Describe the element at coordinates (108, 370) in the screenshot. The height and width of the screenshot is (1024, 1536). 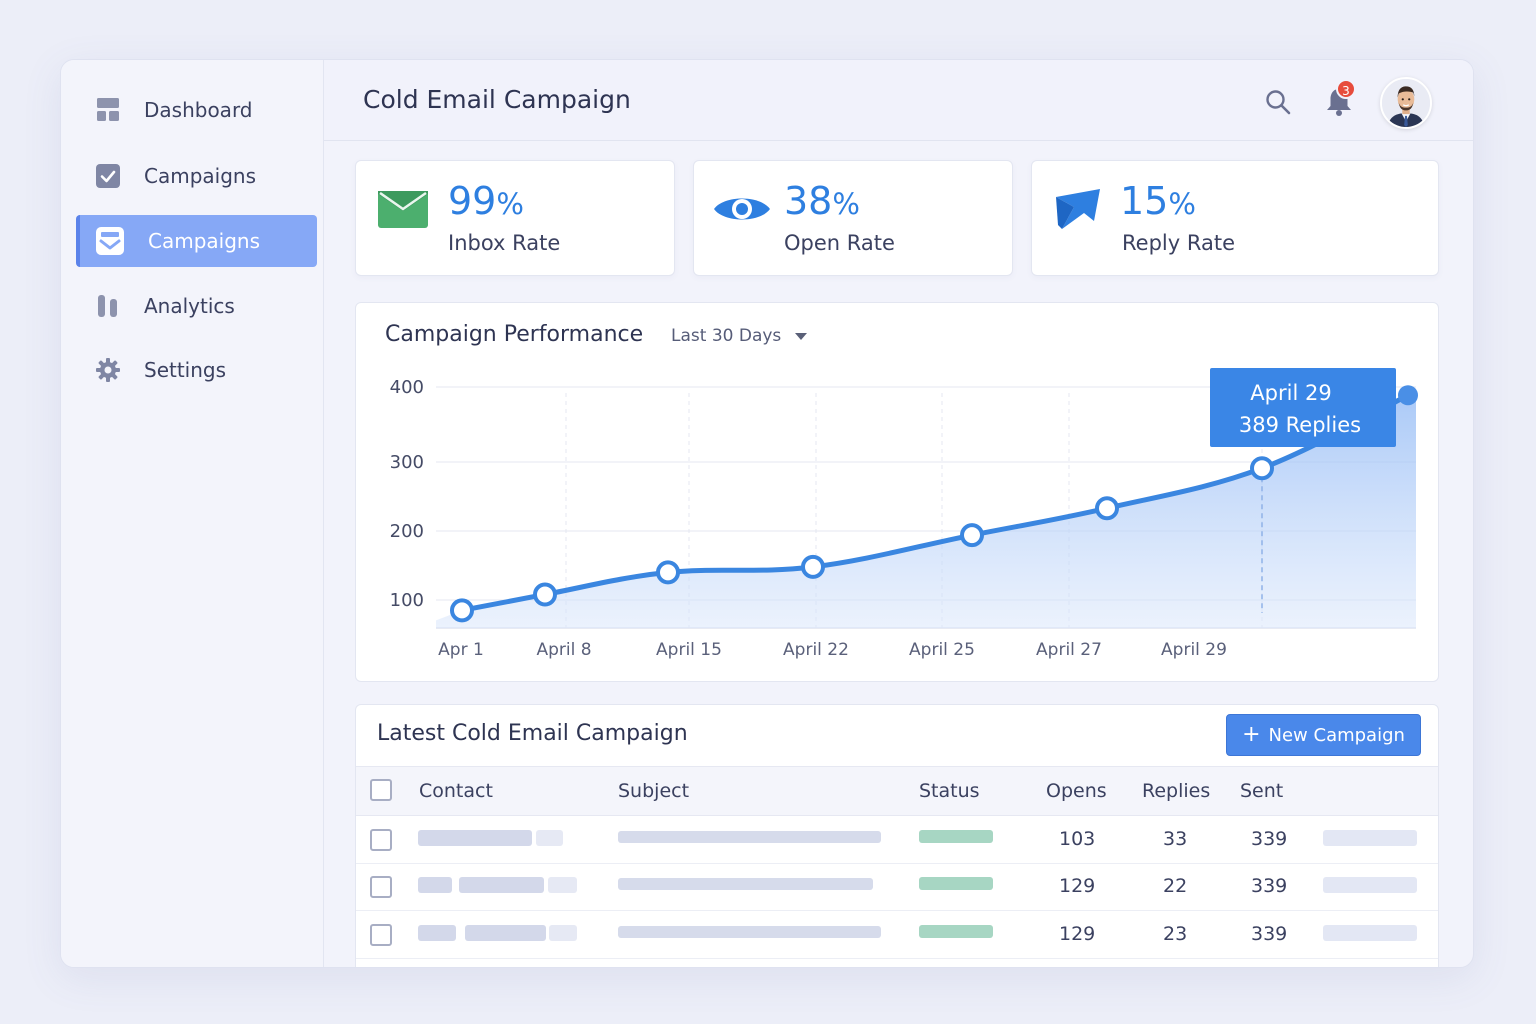
I see `gear-icon` at that location.